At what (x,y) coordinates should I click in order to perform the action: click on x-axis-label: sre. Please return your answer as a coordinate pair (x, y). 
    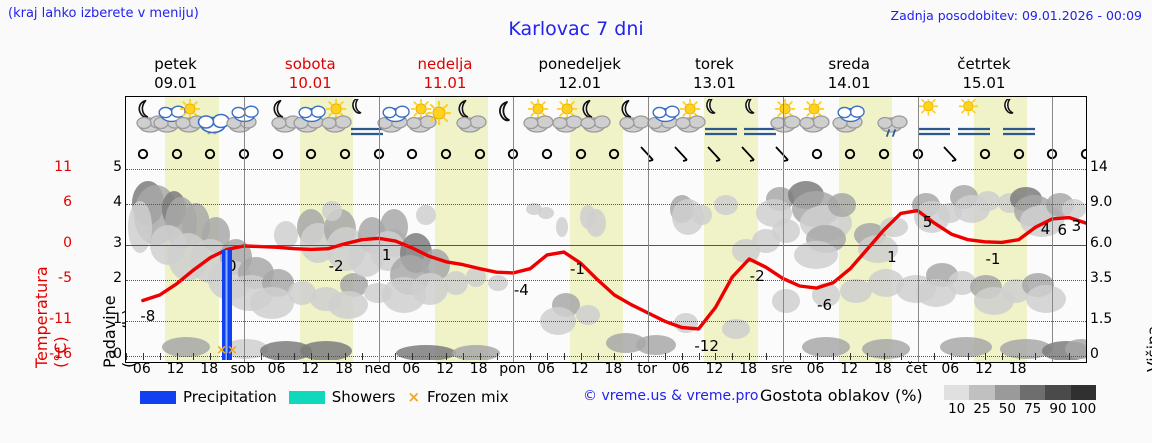
    Looking at the image, I should click on (782, 369).